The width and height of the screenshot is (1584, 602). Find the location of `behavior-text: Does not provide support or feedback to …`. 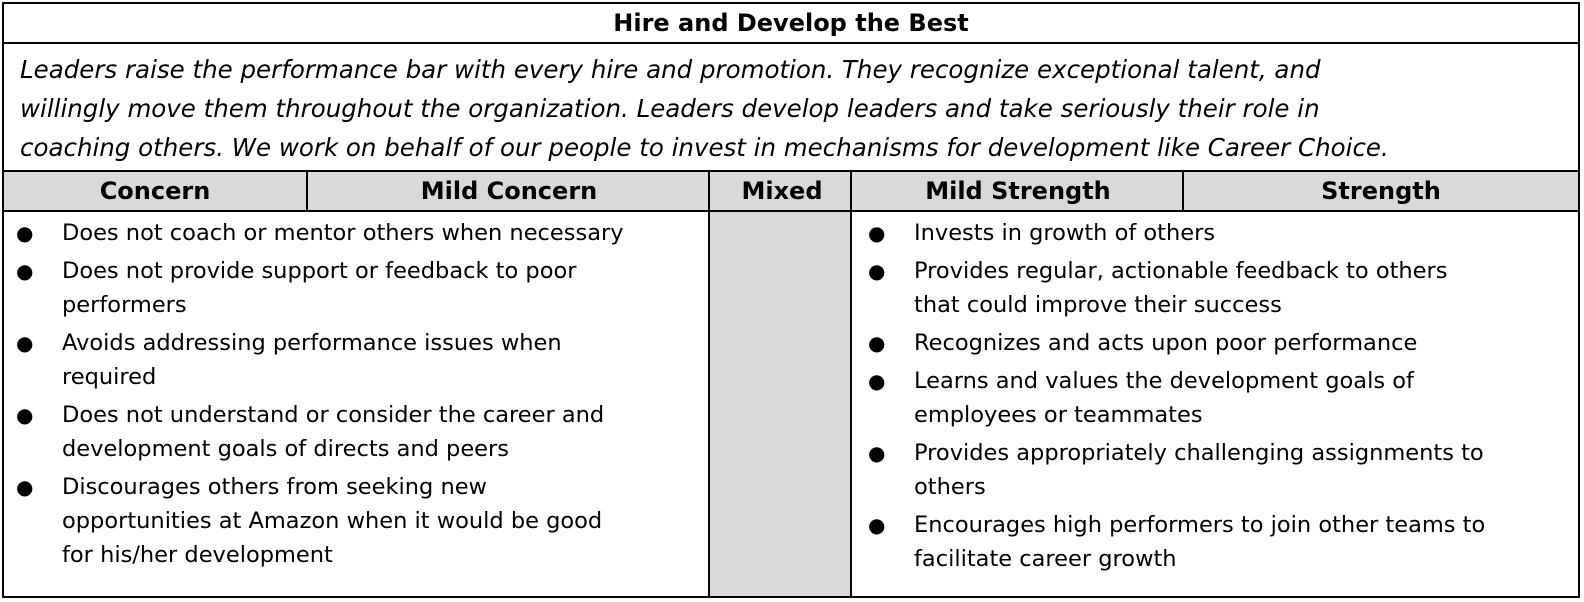

behavior-text: Does not provide support or feedback to … is located at coordinates (319, 271).